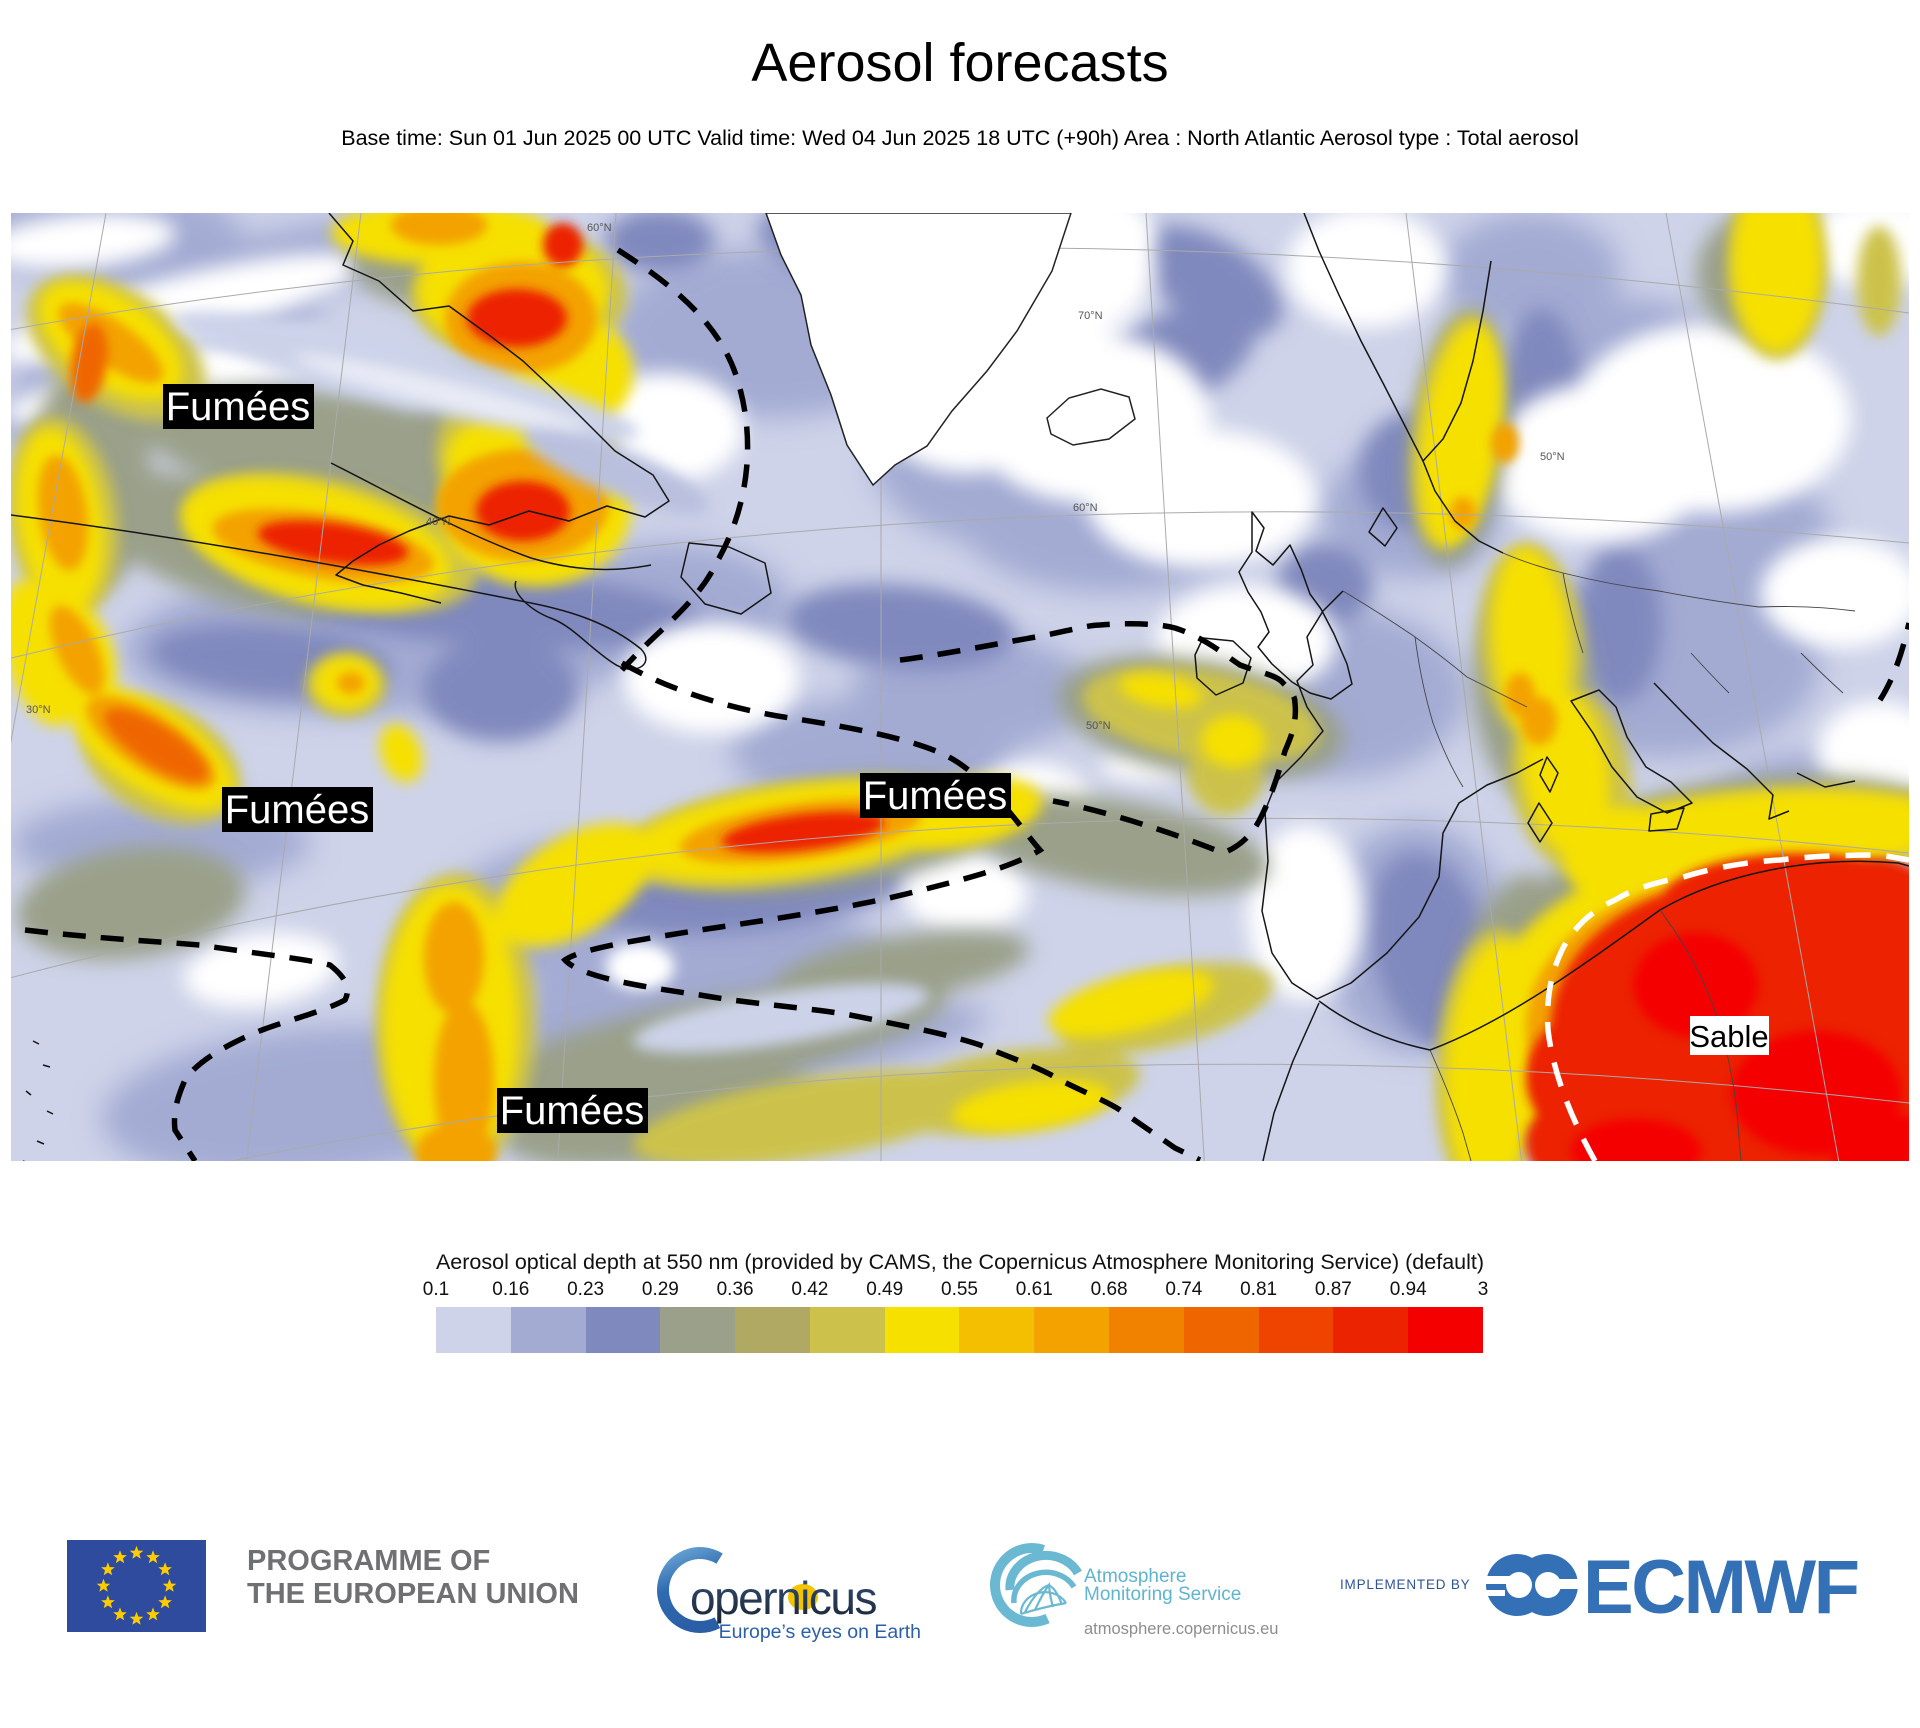 The height and width of the screenshot is (1728, 1920). Describe the element at coordinates (1135, 1576) in the screenshot. I see `svg-text: Atmosphere` at that location.